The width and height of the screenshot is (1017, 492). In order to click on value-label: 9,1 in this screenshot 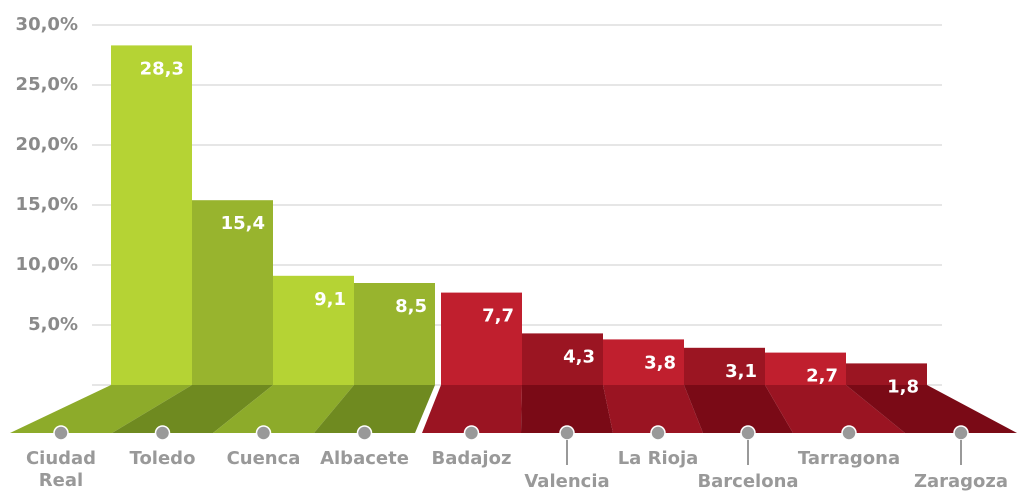, I will do `click(330, 299)`.